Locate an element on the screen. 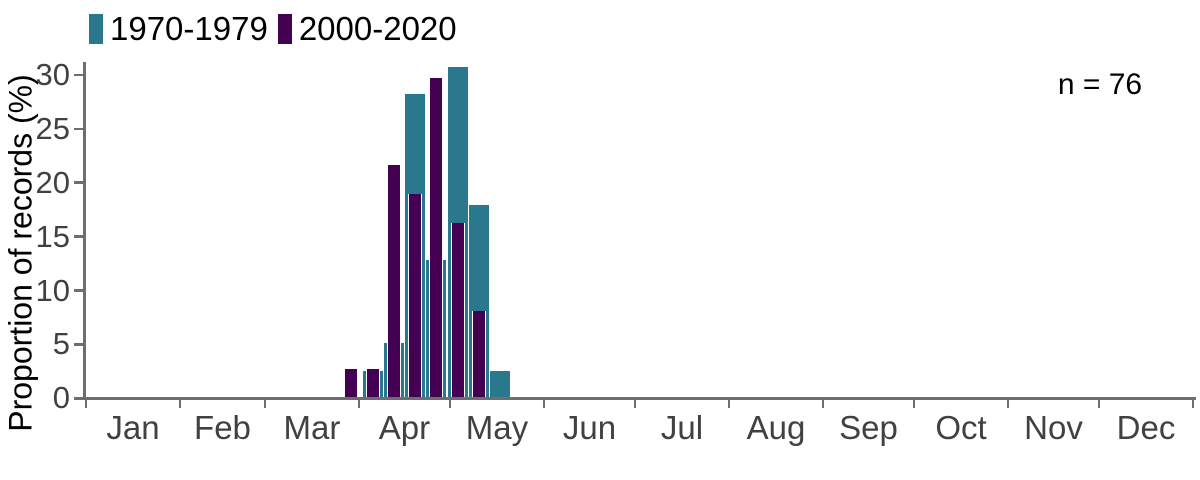 The image size is (1200, 480). x-tick-label-feb: Feb is located at coordinates (222, 427).